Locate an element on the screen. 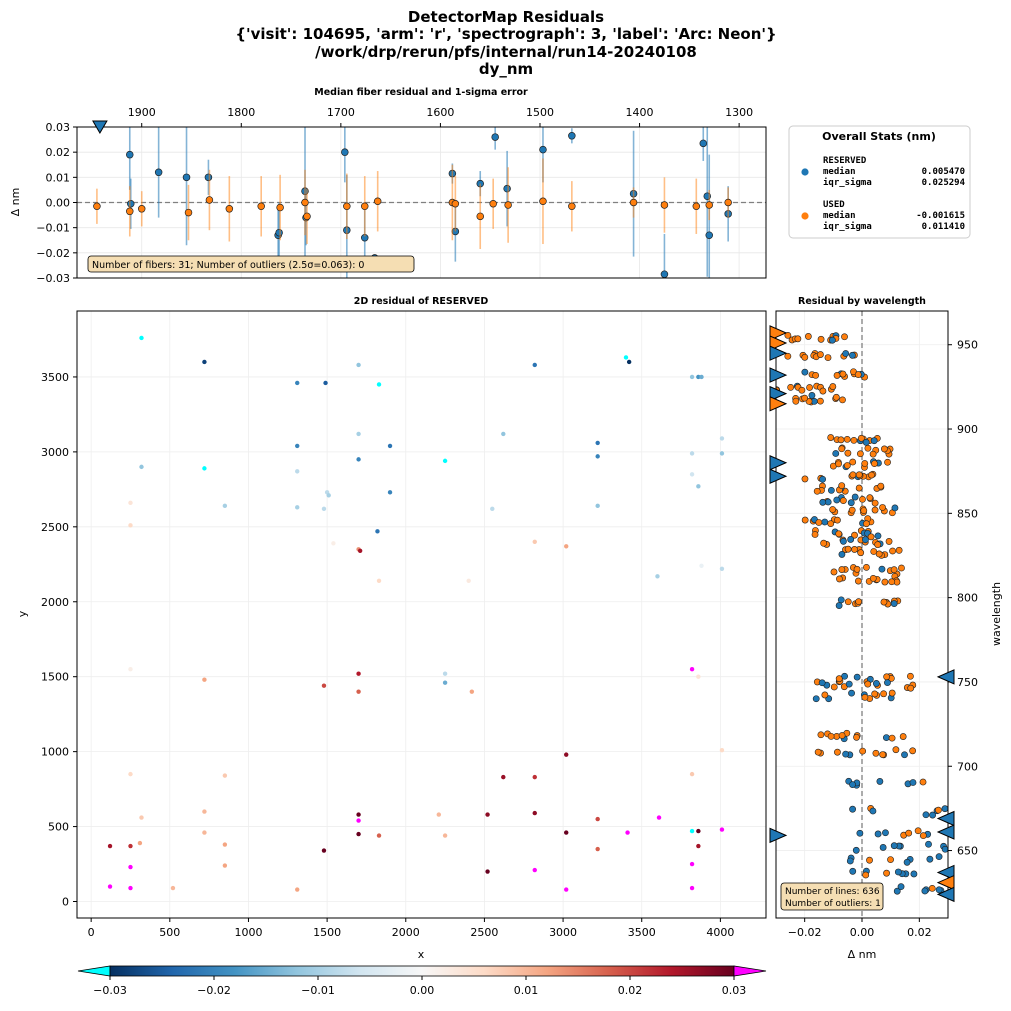 The image size is (1011, 1011). colorbar-tick-label: −0.01 is located at coordinates (318, 990).